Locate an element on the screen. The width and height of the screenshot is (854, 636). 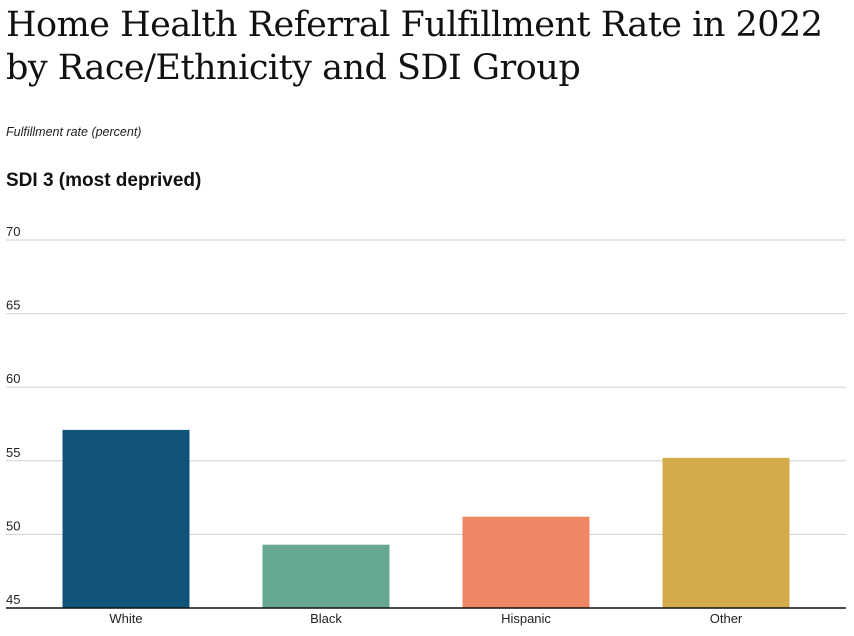
y-tick-label: 60 is located at coordinates (13, 378).